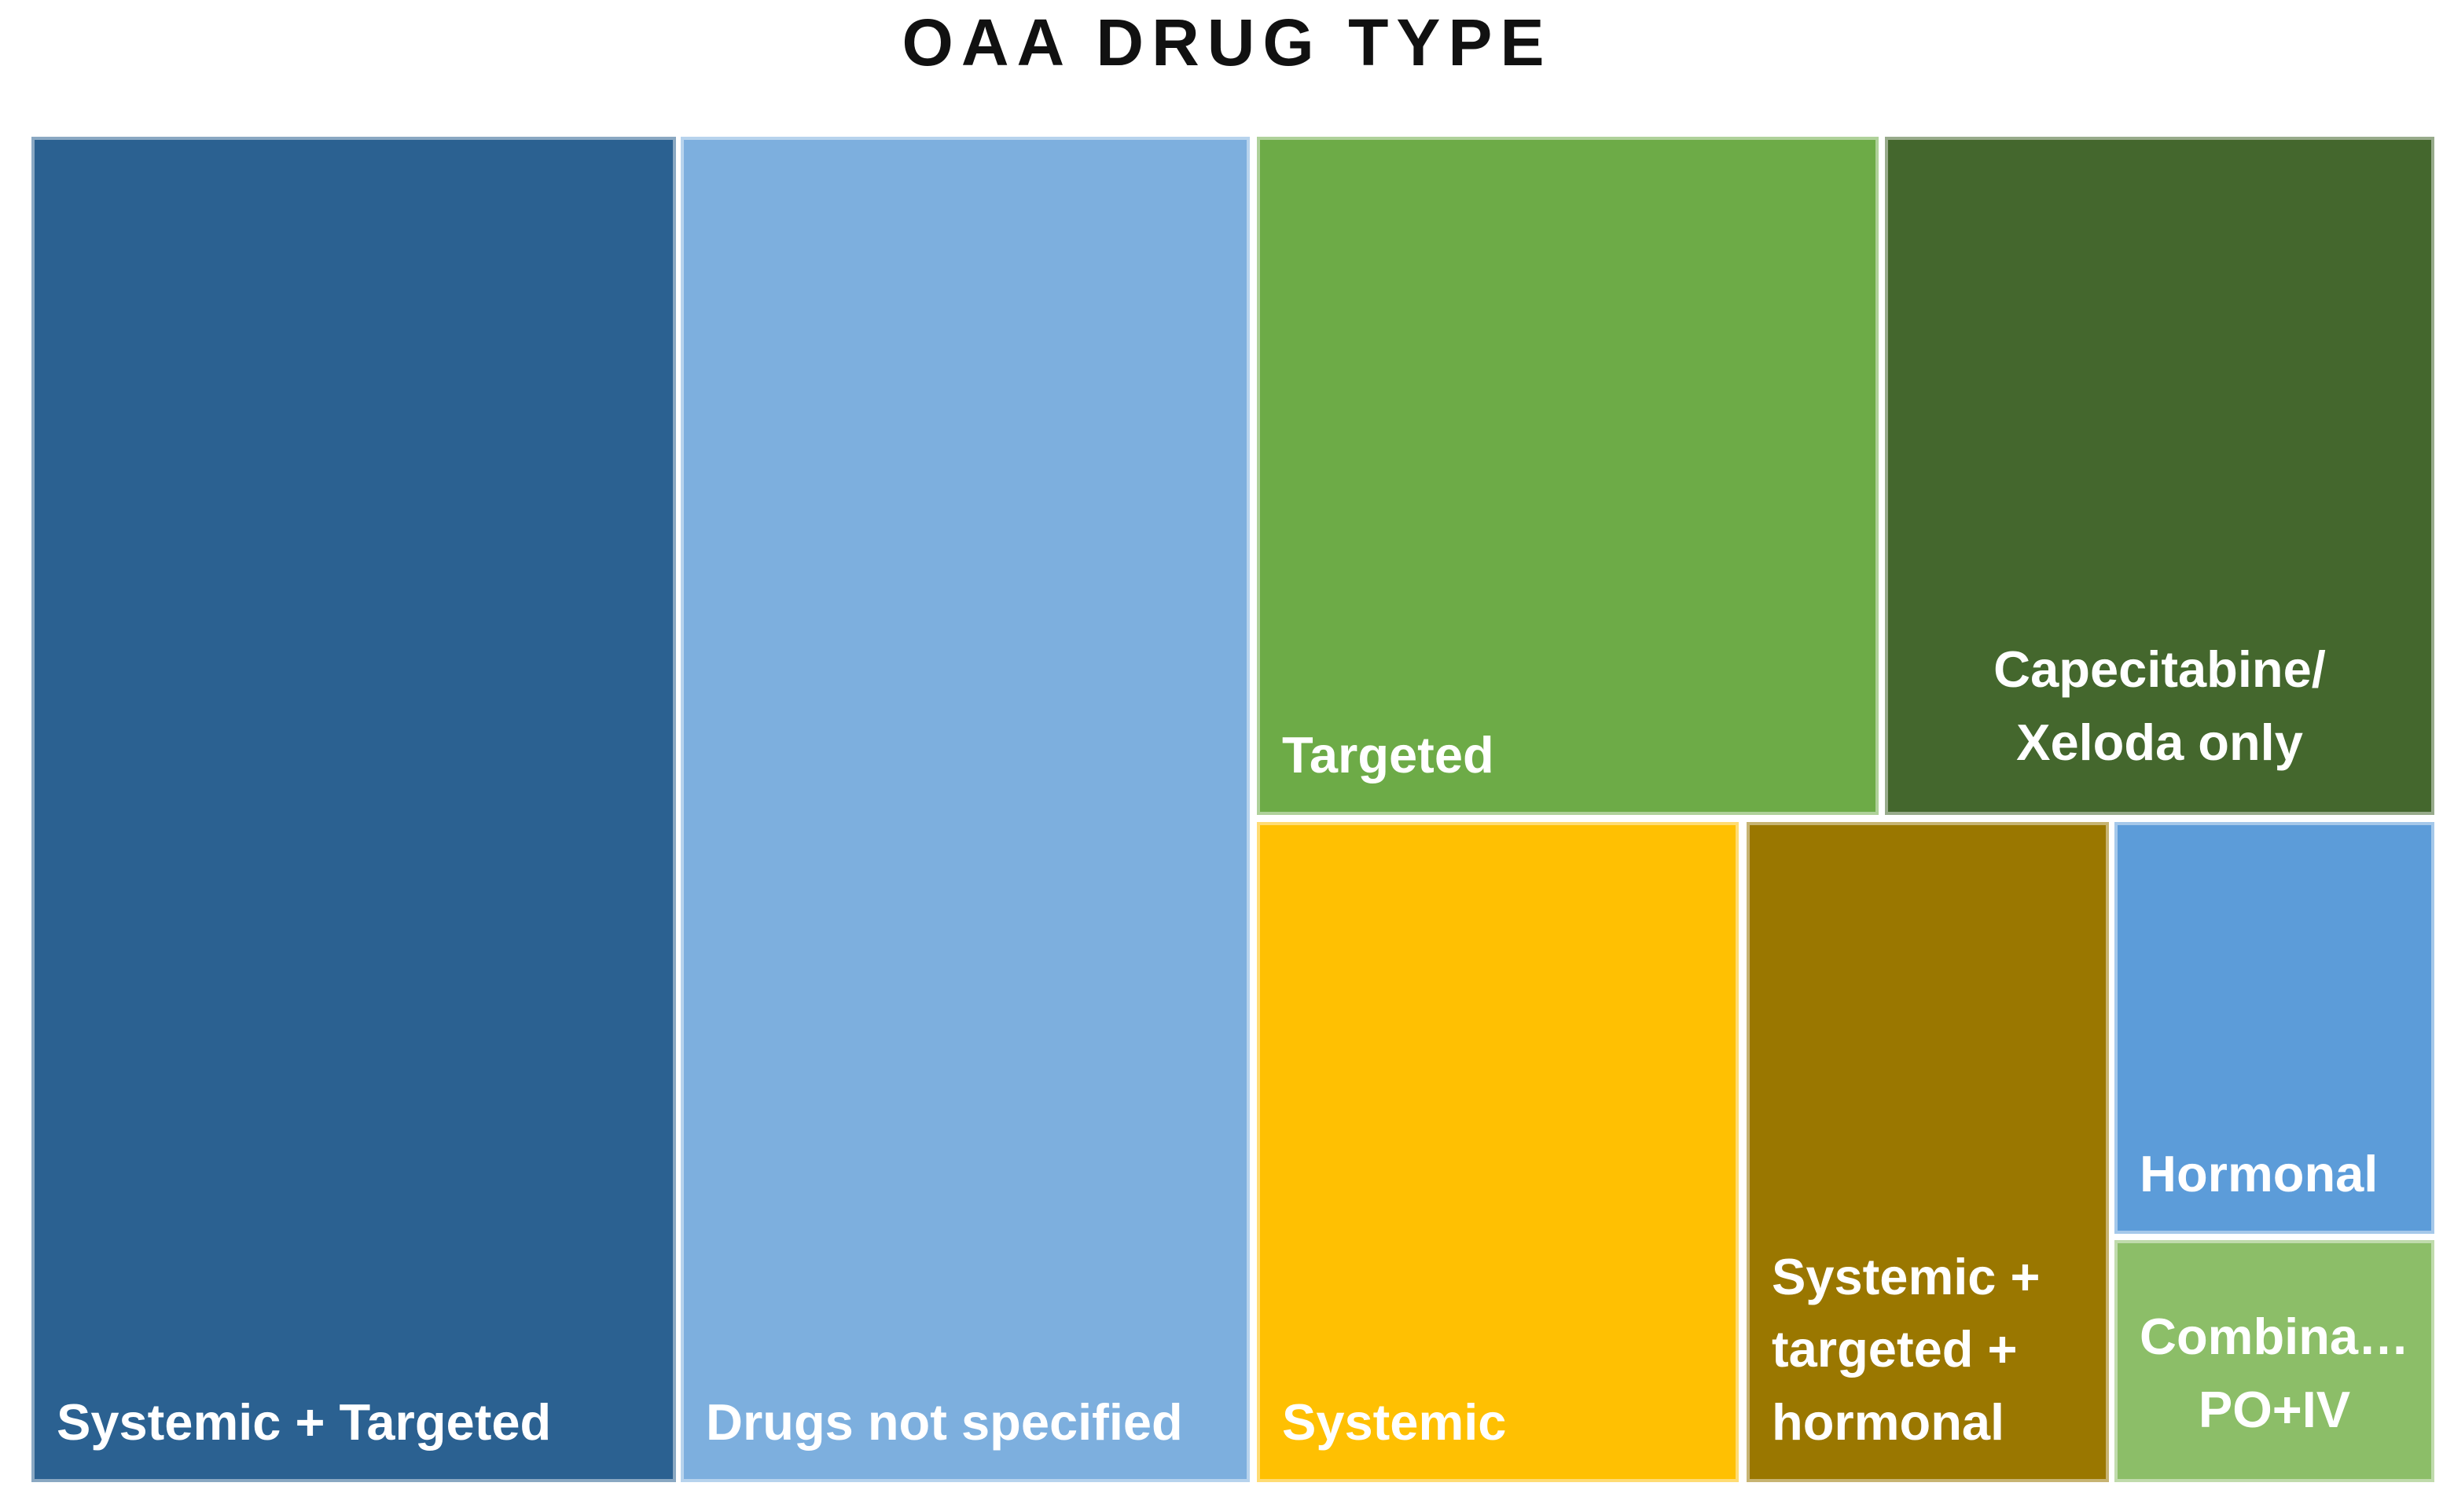 The height and width of the screenshot is (1512, 2454). Describe the element at coordinates (2159, 476) in the screenshot. I see `treemap-tile-capecitabine-xeloda-only: Capecitabine/Xeloda only` at that location.